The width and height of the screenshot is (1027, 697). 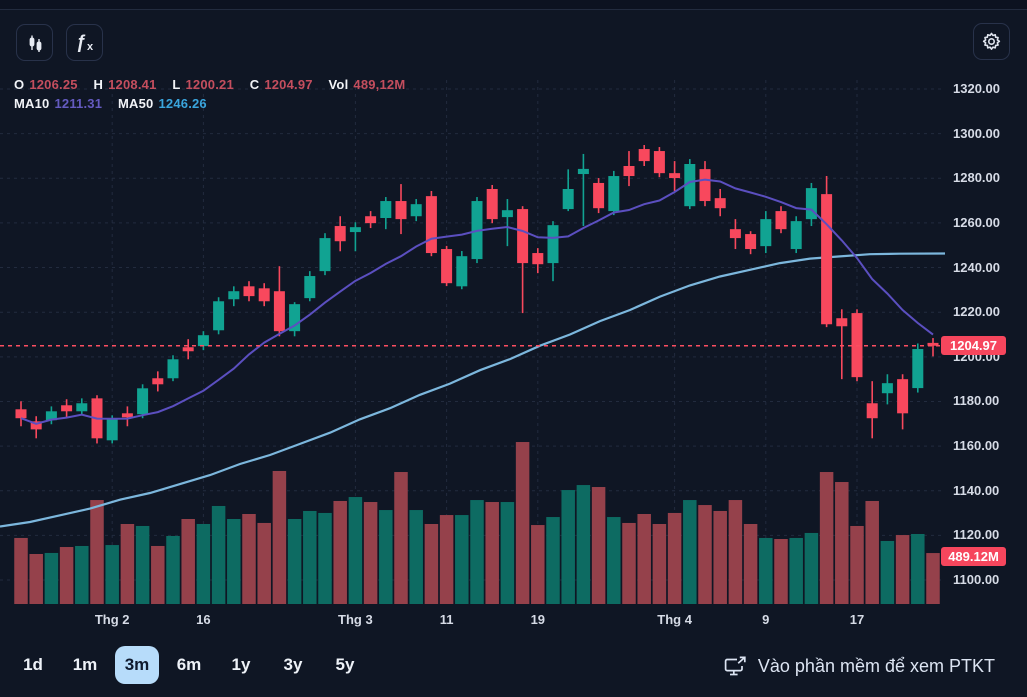 I want to click on y-axis-tick: 1120.00, so click(x=976, y=535).